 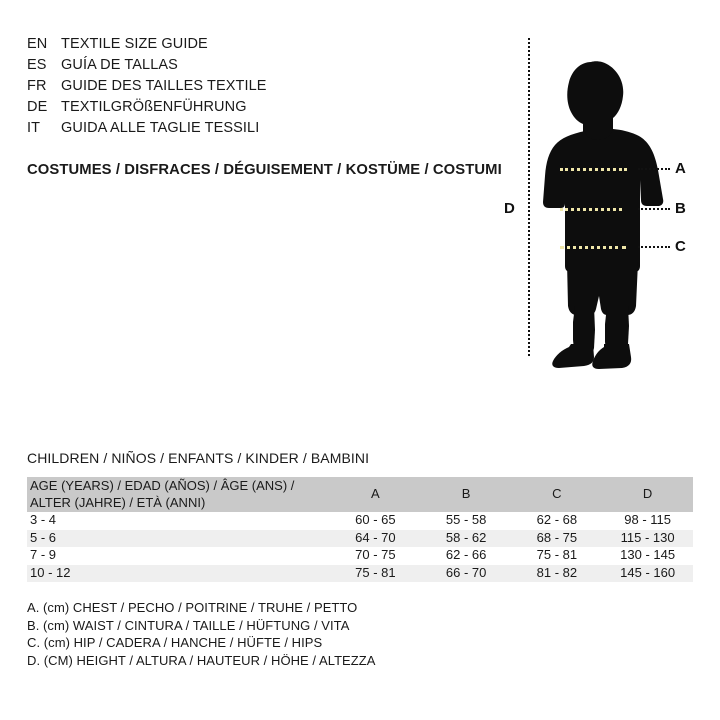 What do you see at coordinates (654, 209) in the screenshot?
I see `waist-leader-line` at bounding box center [654, 209].